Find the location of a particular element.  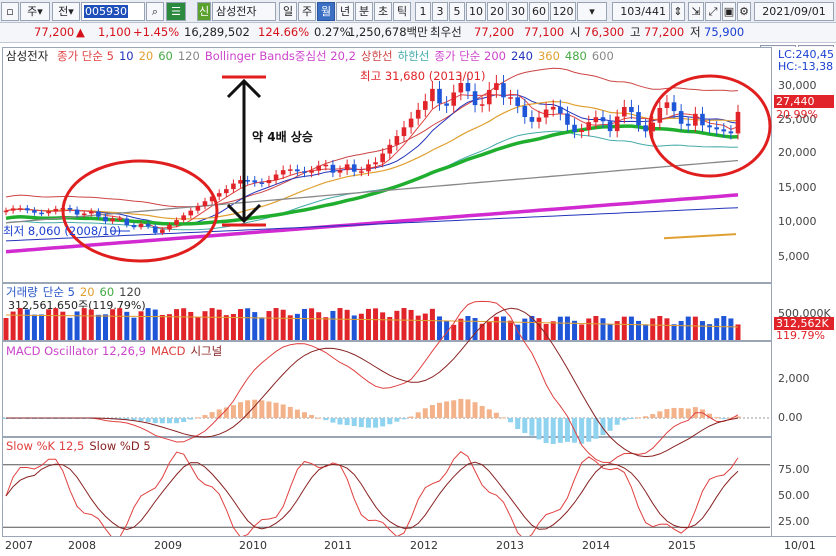

period-month: 월 is located at coordinates (326, 11).